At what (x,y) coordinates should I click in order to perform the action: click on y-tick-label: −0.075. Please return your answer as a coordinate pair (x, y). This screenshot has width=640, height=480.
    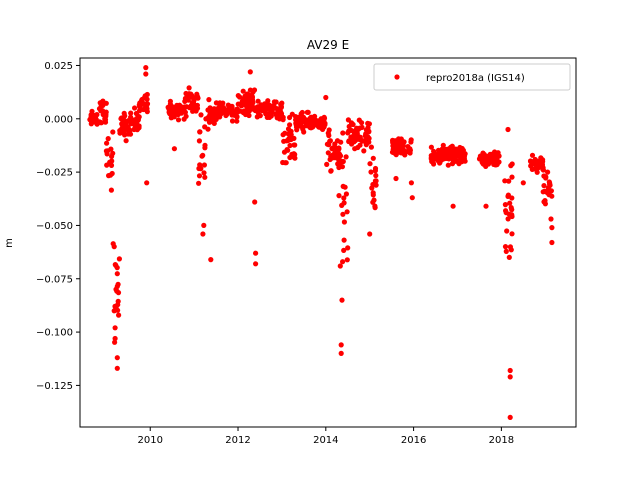
    Looking at the image, I should click on (54, 279).